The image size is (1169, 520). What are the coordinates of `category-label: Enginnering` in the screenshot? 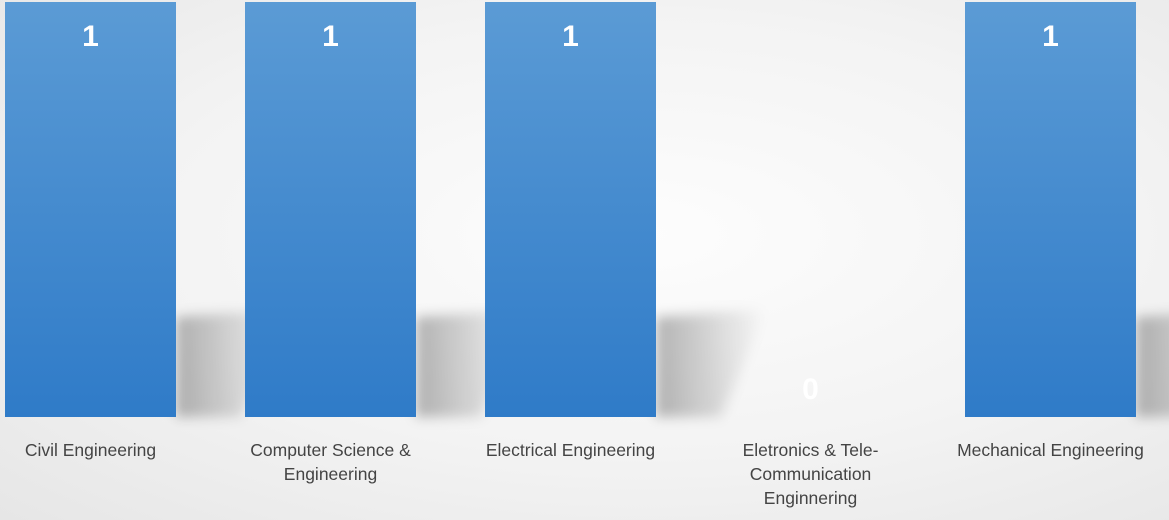 It's located at (810, 498).